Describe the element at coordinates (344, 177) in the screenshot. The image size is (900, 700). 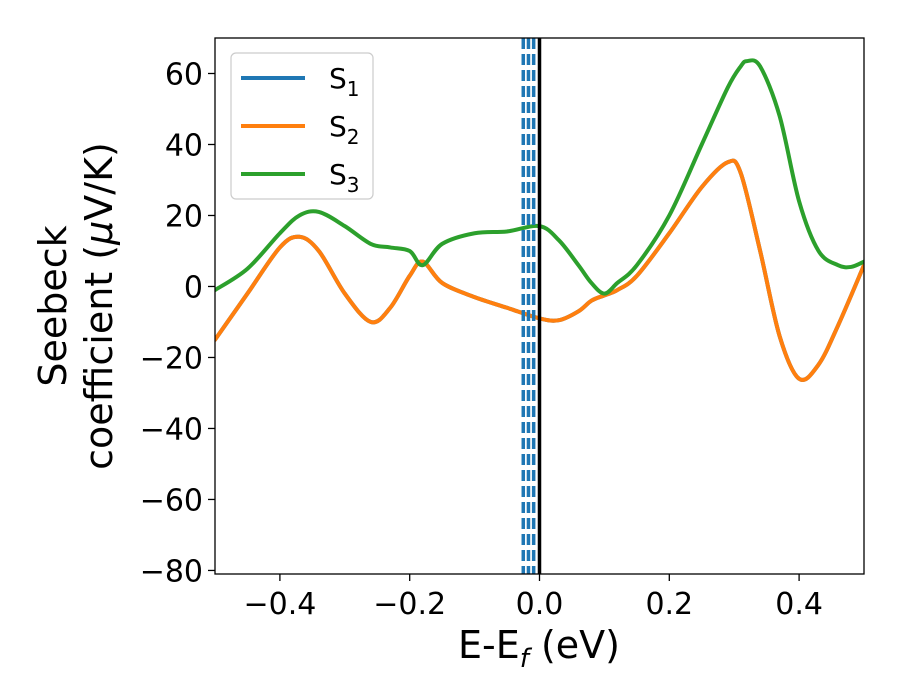
I see `legend-label-s3: S3` at that location.